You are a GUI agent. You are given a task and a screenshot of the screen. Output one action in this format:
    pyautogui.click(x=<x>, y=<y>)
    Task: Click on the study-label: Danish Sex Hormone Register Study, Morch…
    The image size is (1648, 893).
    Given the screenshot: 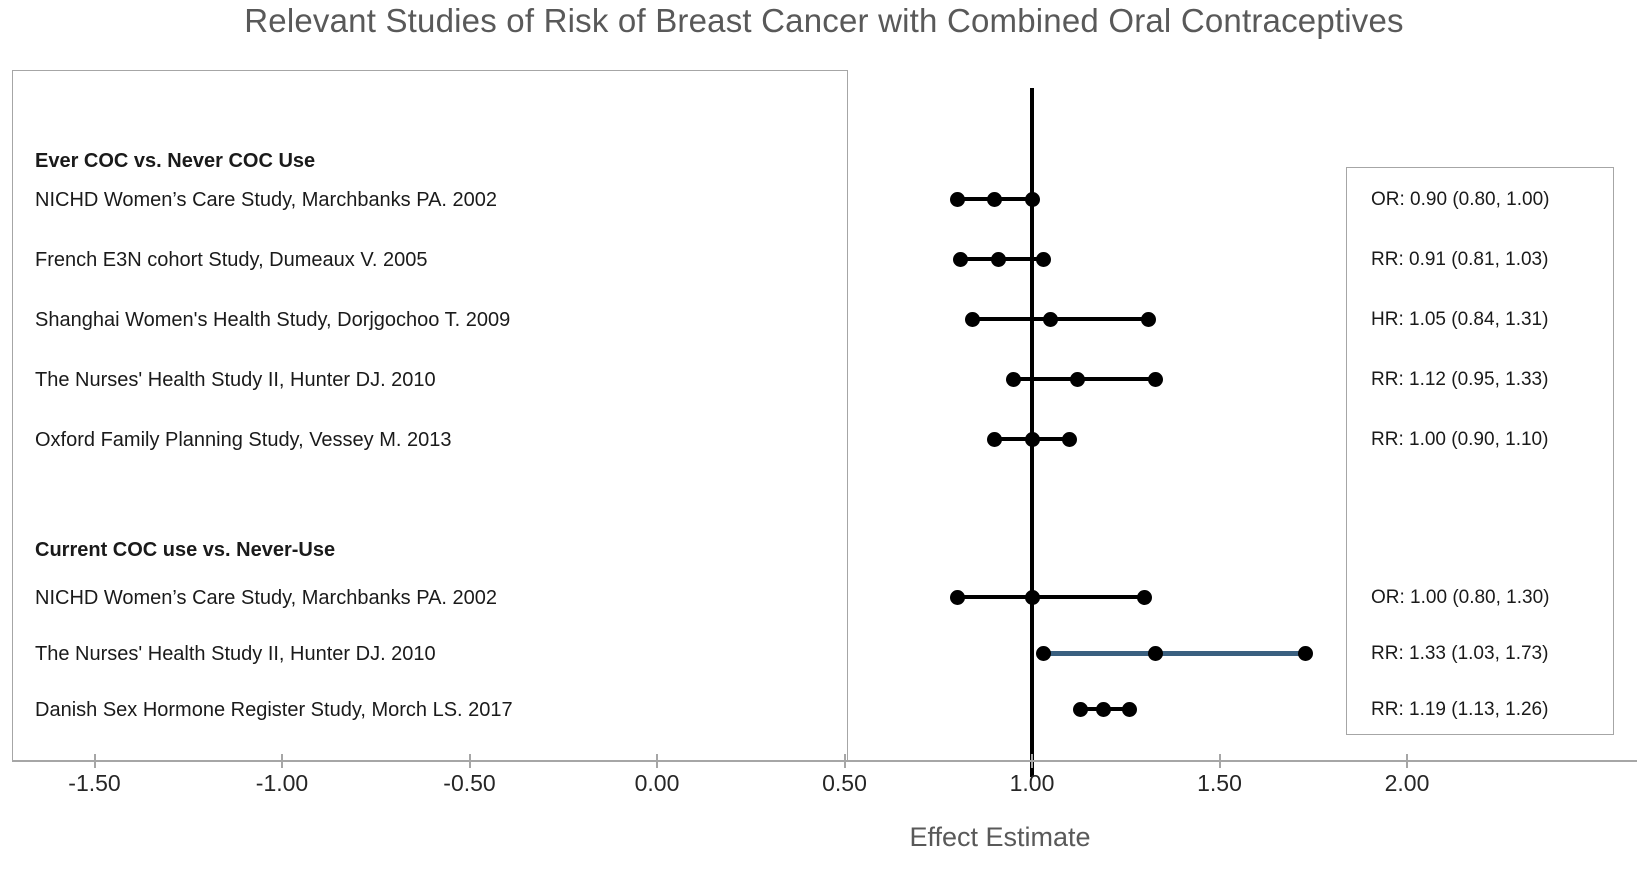 What is the action you would take?
    pyautogui.click(x=274, y=710)
    